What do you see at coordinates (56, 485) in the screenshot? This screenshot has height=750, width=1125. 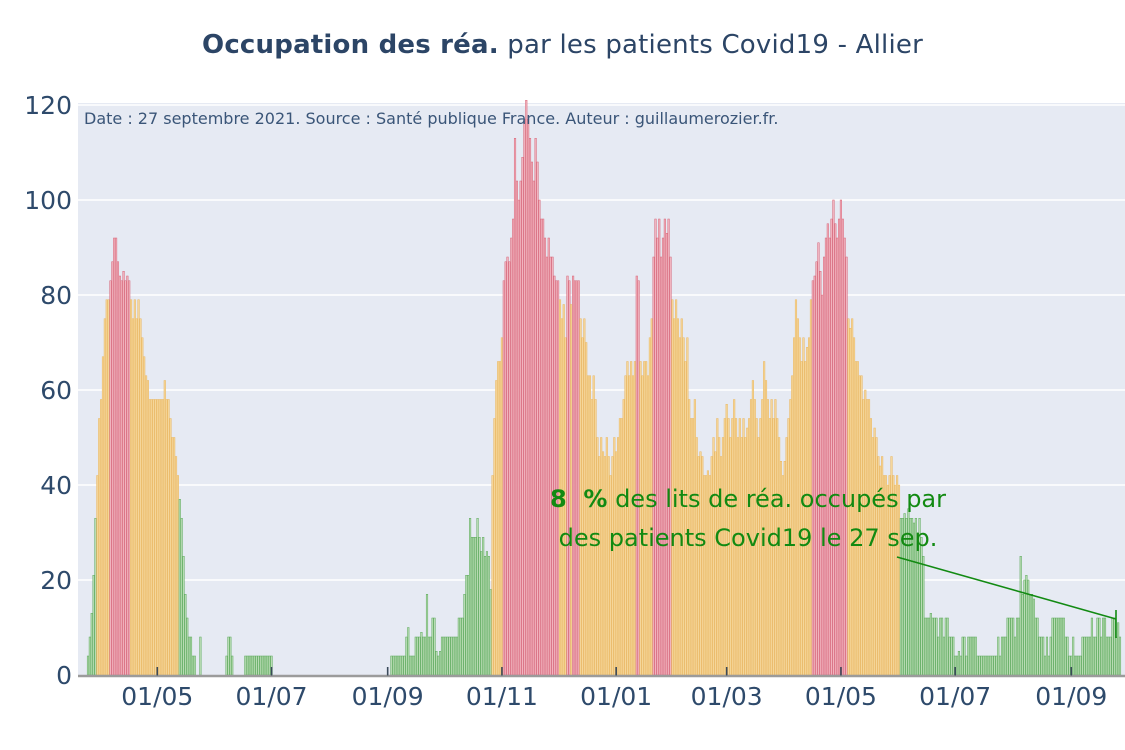 I see `y-tick-label: 40` at bounding box center [56, 485].